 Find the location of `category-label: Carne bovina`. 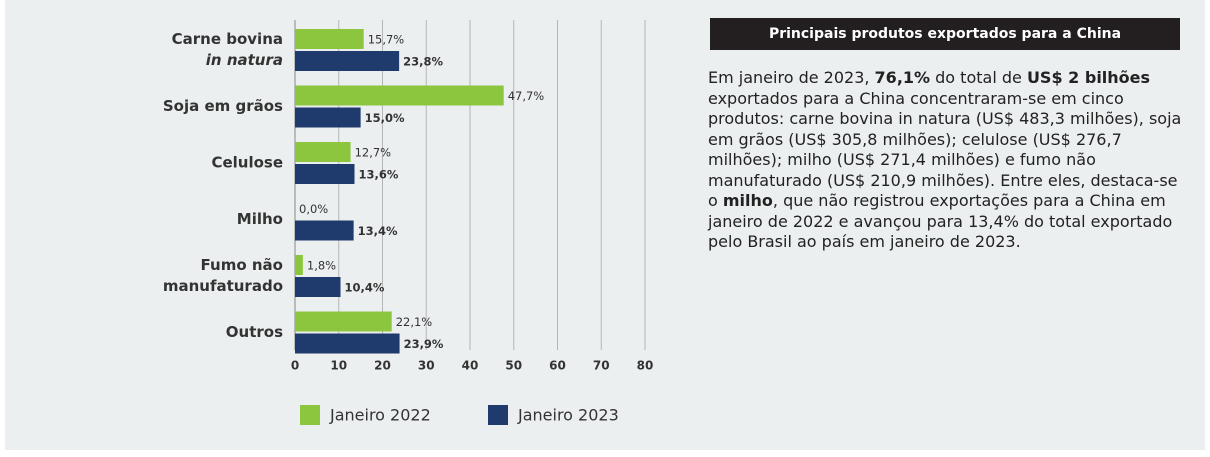

category-label: Carne bovina is located at coordinates (227, 39).